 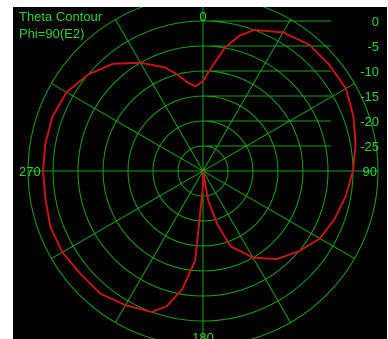 I want to click on angle-tick-label: 180, so click(x=203, y=334).